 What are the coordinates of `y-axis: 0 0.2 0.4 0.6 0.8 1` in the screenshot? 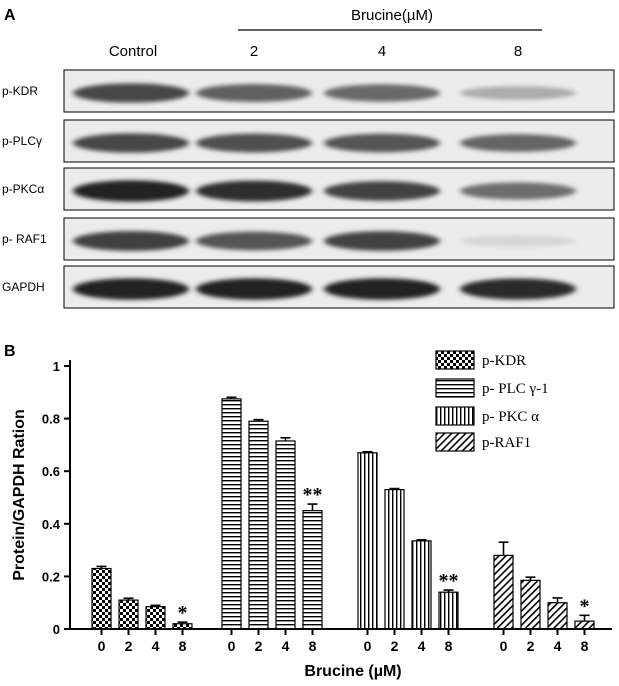 It's located at (56, 498).